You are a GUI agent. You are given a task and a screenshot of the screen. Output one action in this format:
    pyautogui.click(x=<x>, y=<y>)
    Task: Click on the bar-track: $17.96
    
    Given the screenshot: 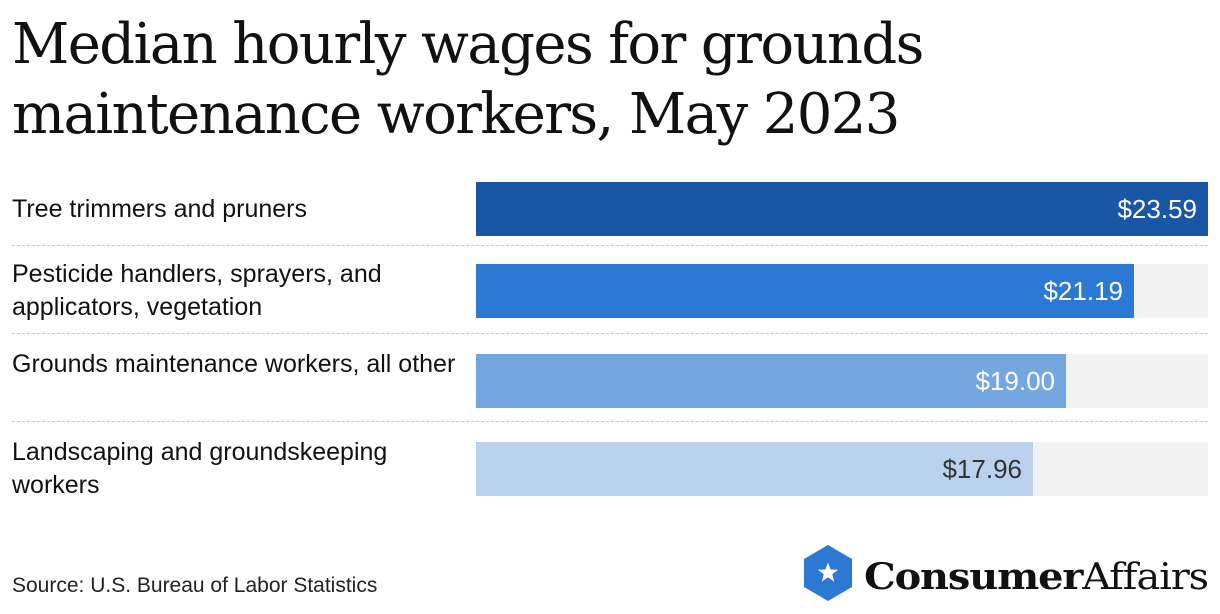 What is the action you would take?
    pyautogui.click(x=842, y=469)
    